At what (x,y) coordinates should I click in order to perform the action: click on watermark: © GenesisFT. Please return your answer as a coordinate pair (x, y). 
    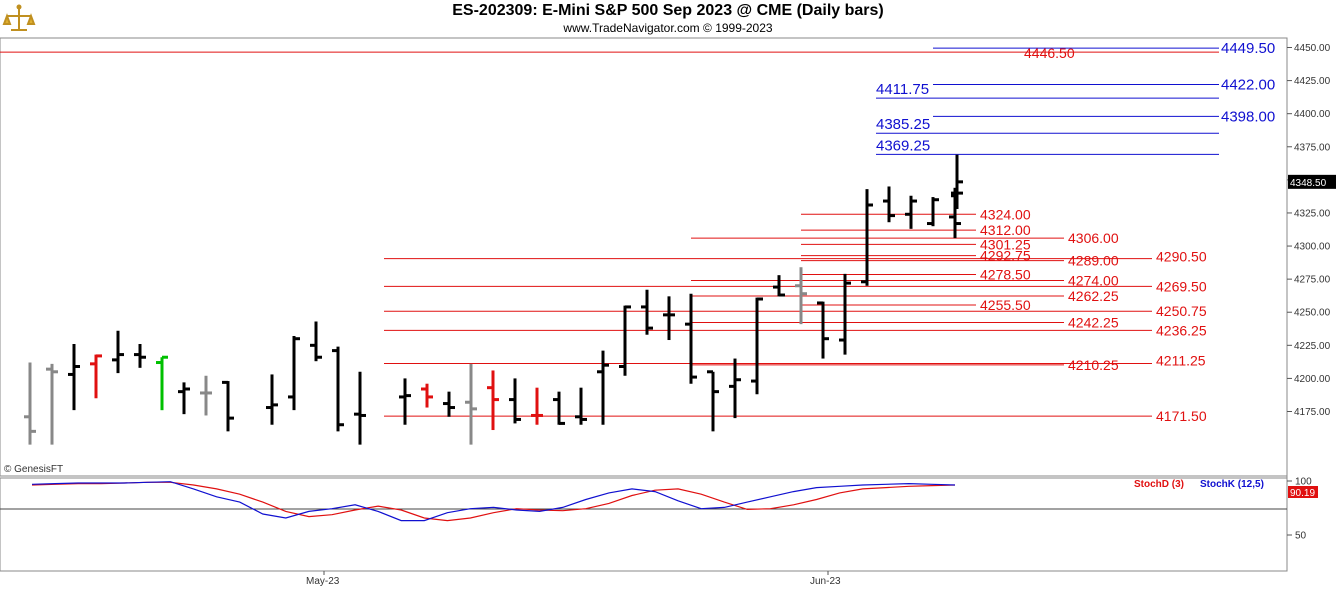
    Looking at the image, I should click on (33, 469).